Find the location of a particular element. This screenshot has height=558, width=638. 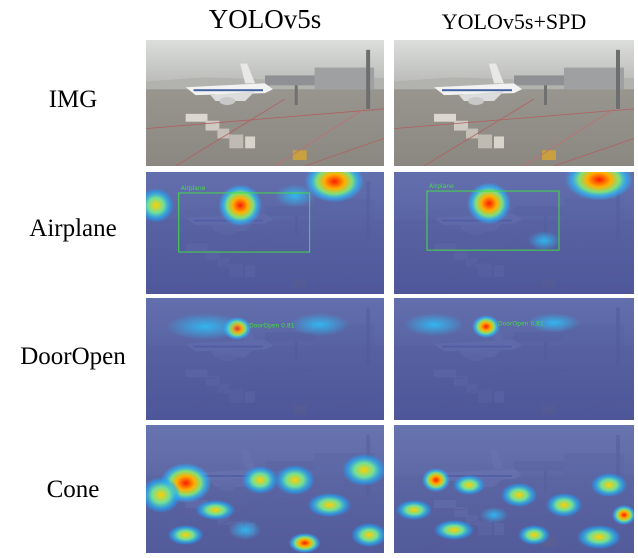

row-label-cone: Cone is located at coordinates (73, 489).